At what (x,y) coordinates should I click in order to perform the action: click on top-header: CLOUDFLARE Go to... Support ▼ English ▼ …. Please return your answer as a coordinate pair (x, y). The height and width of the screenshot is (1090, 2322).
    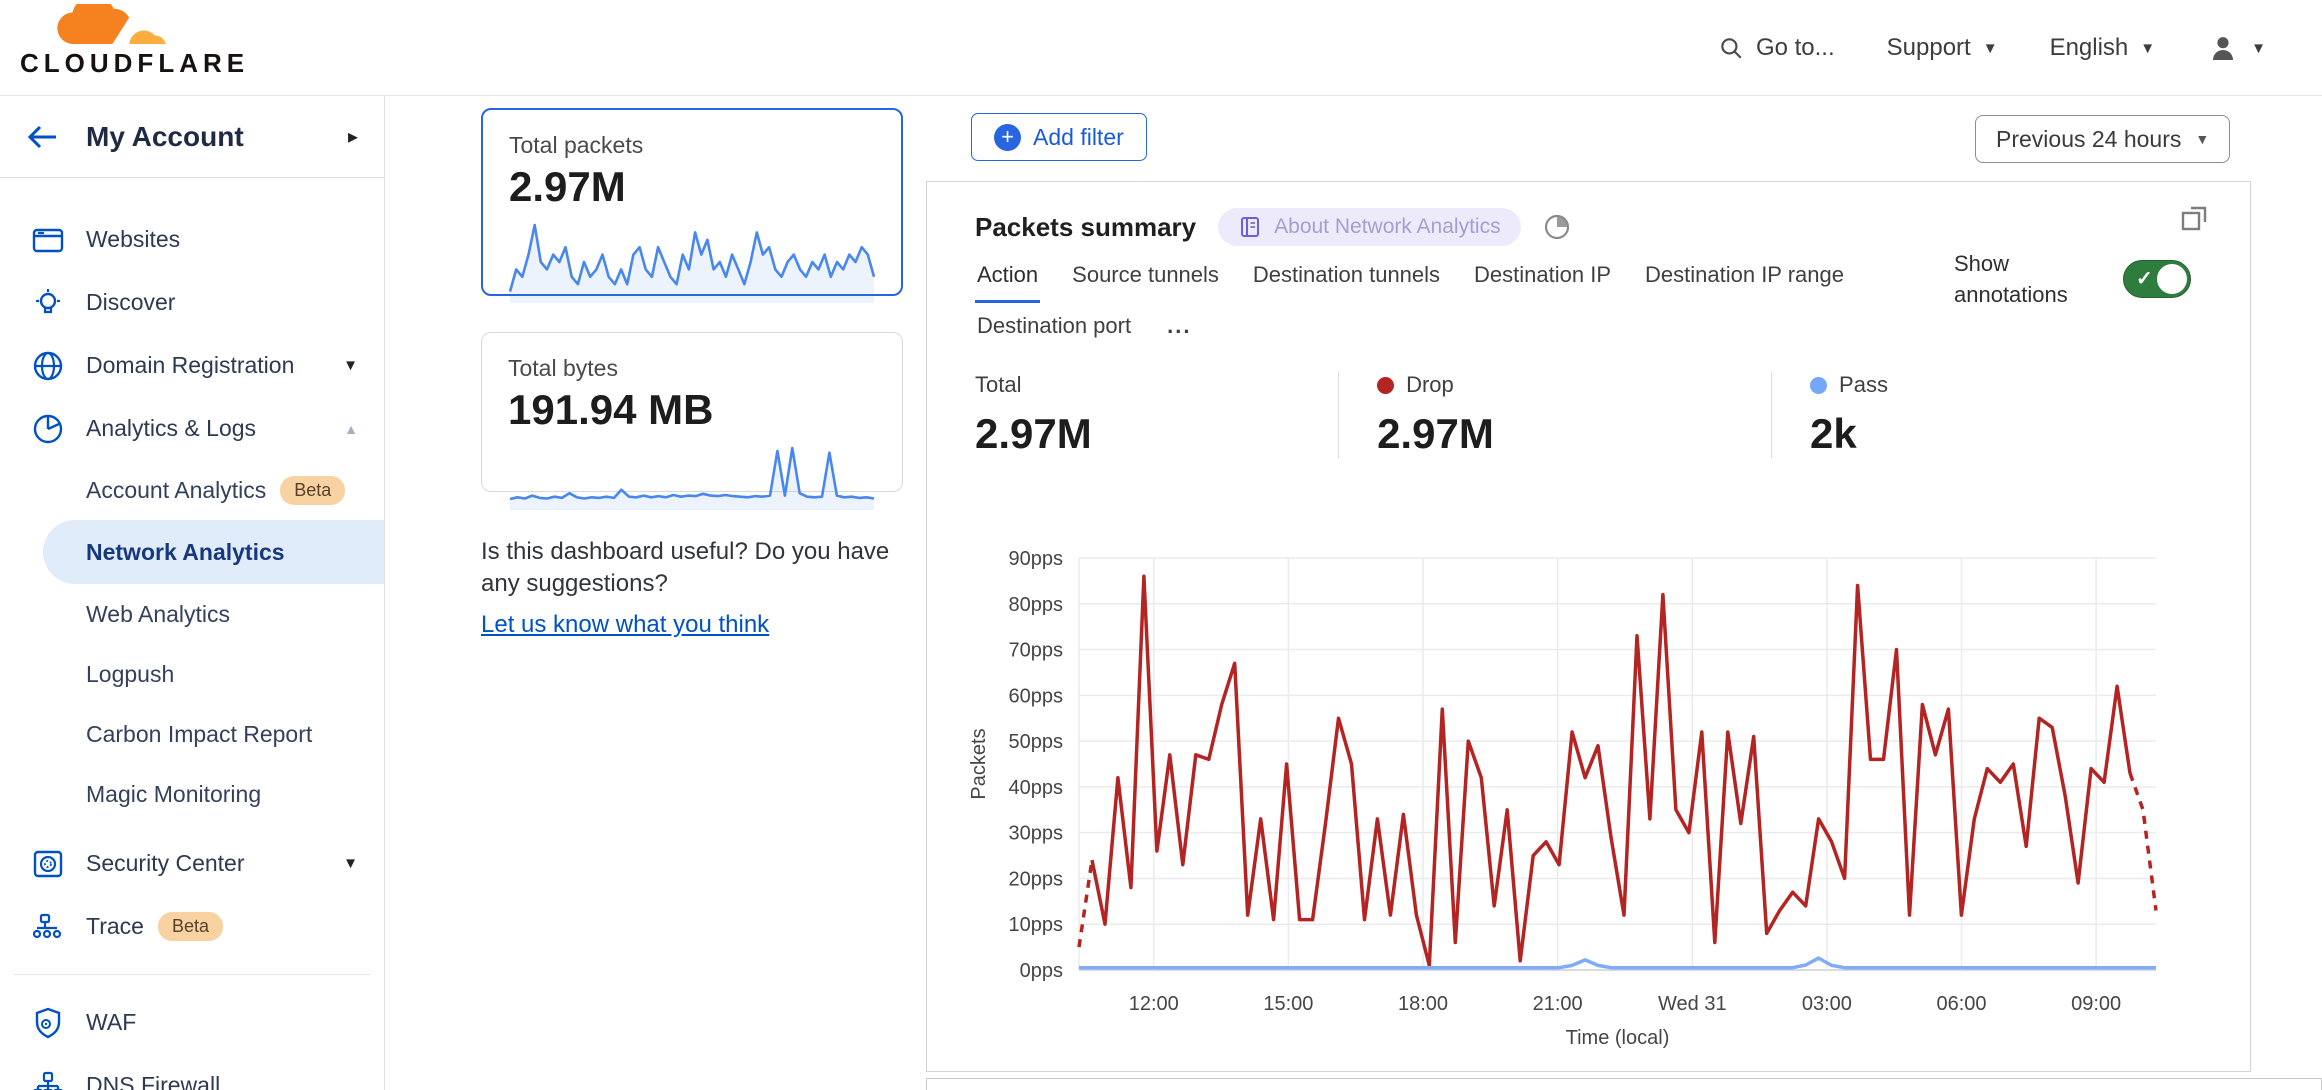
    Looking at the image, I should click on (1161, 48).